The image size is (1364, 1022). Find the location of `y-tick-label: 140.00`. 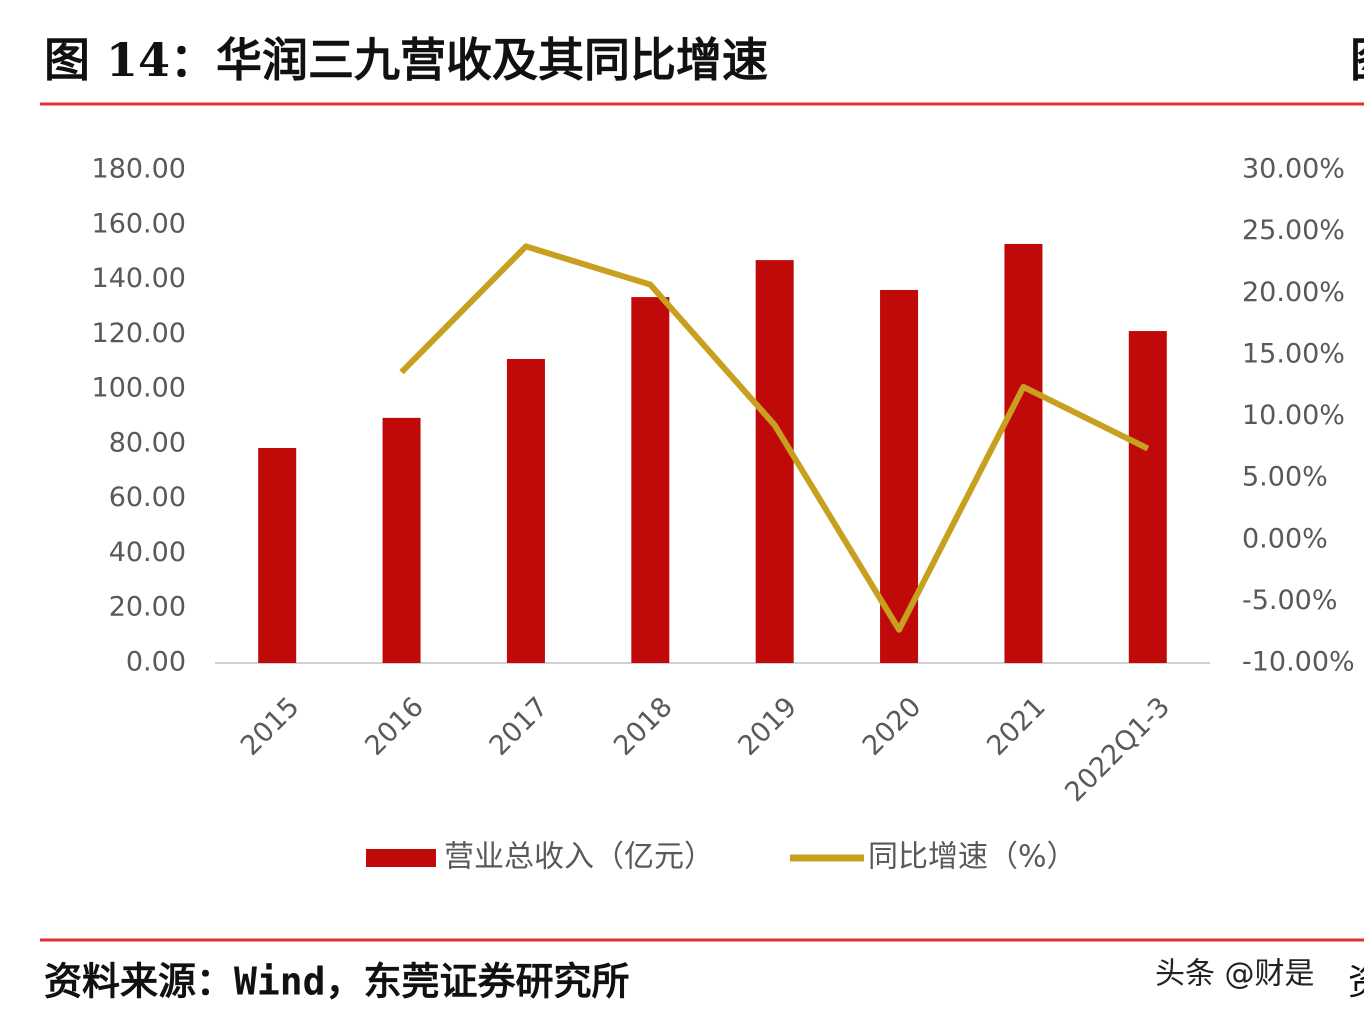

y-tick-label: 140.00 is located at coordinates (139, 278).